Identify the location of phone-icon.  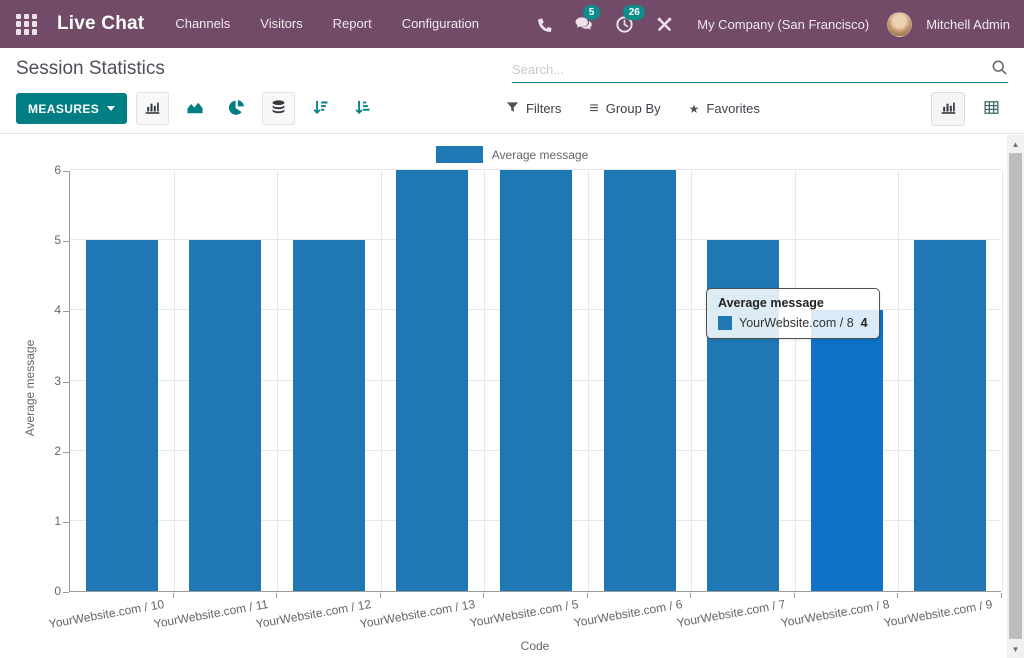
(544, 24).